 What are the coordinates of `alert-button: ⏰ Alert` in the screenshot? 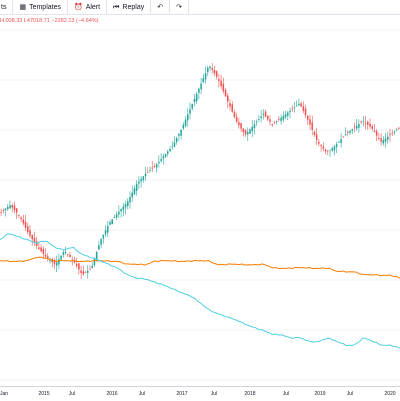 It's located at (88, 7).